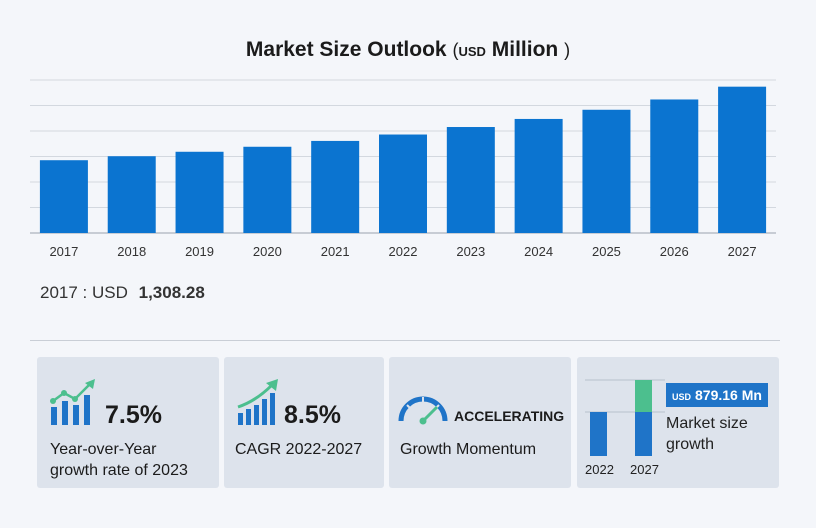 The width and height of the screenshot is (816, 528). What do you see at coordinates (171, 292) in the screenshot?
I see `base-year-value: 1,308.28` at bounding box center [171, 292].